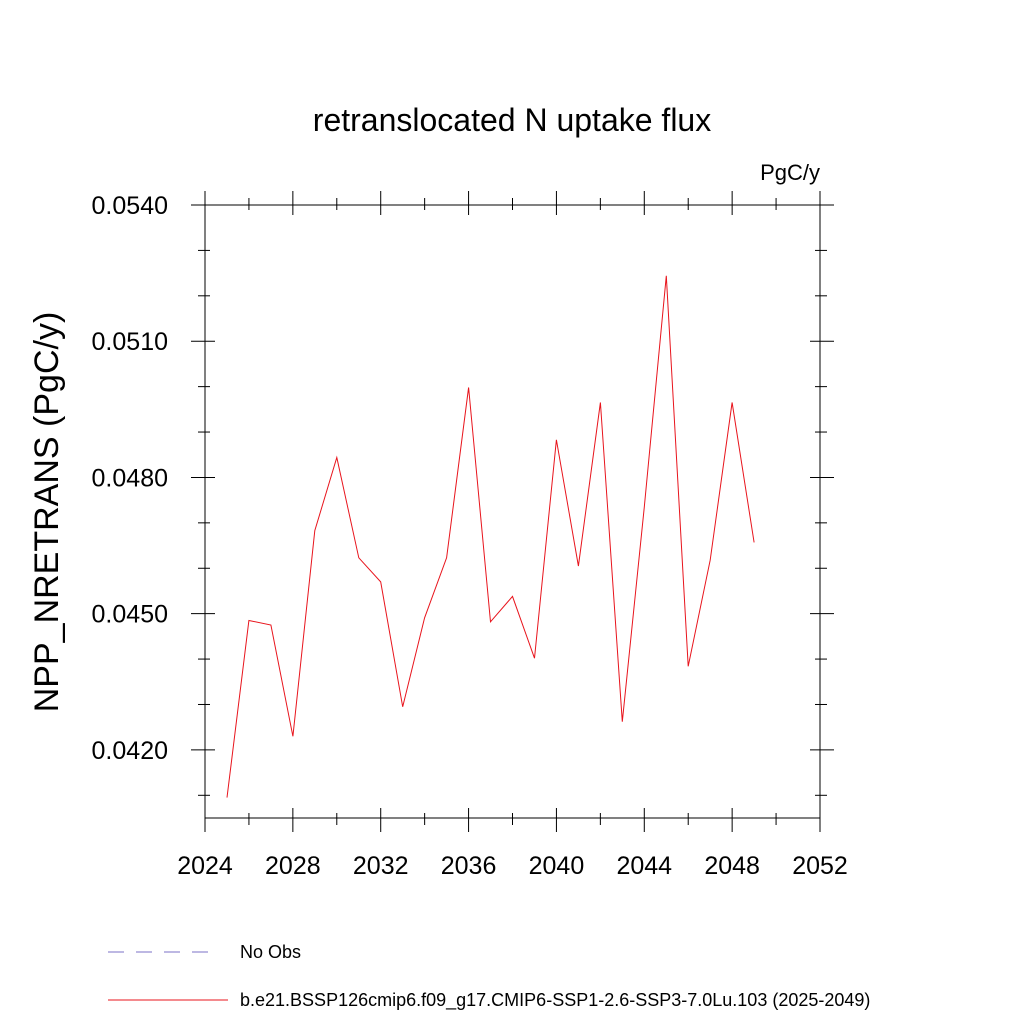 The image size is (1024, 1024). Describe the element at coordinates (469, 866) in the screenshot. I see `x-tick-label: 2036` at that location.